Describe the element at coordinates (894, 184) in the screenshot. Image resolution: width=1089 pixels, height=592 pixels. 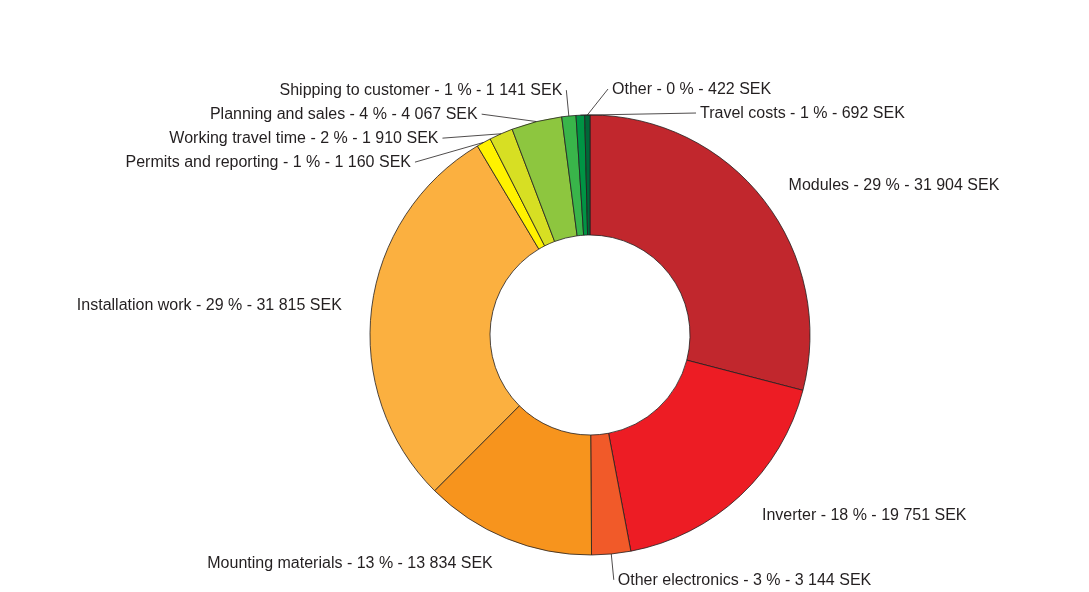
I see `slice-label: Modules - 29 % - 31 904 SEK` at that location.